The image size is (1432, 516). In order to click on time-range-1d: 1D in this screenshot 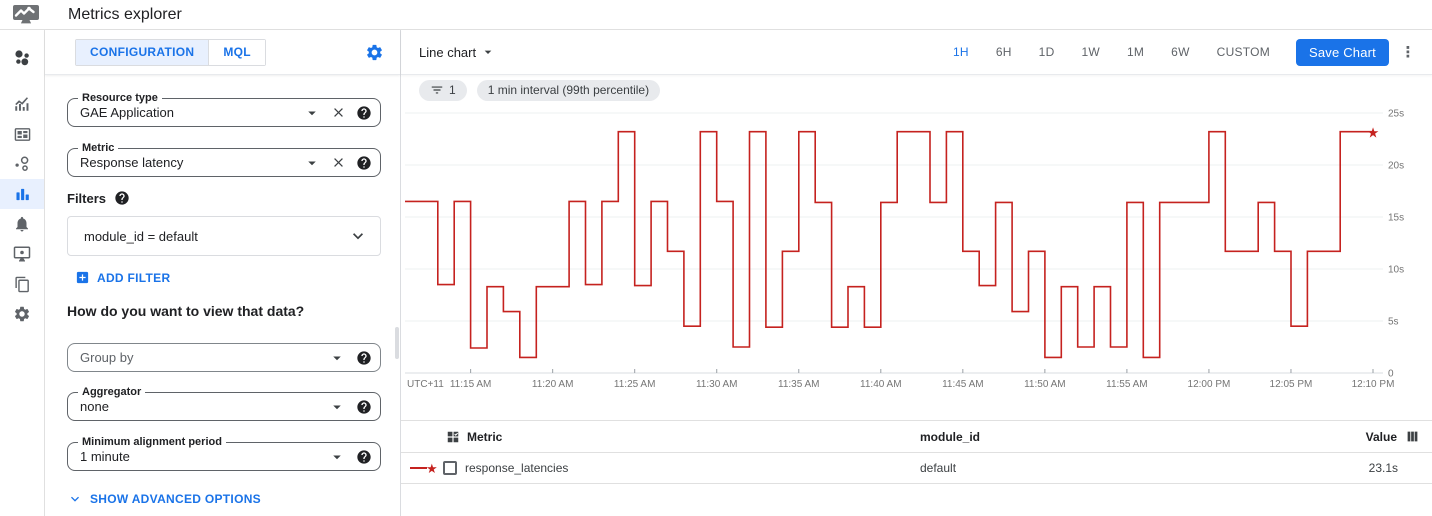, I will do `click(1046, 52)`.